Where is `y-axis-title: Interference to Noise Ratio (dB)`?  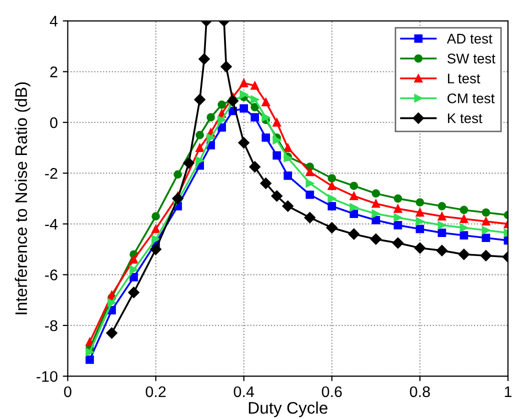
y-axis-title: Interference to Noise Ratio (dB) is located at coordinates (22, 198).